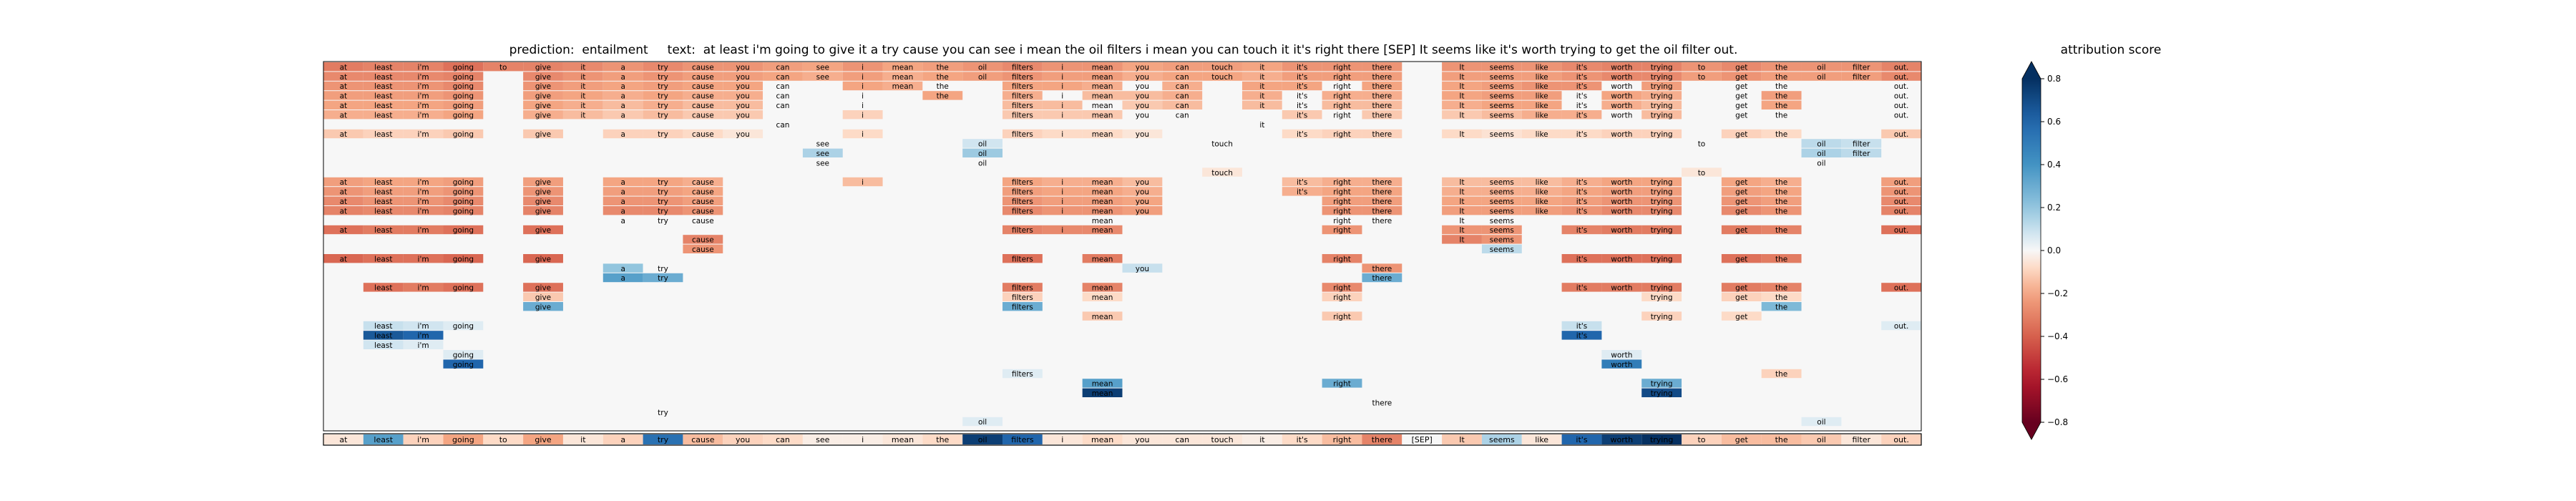 This screenshot has width=2576, height=501. Describe the element at coordinates (1342, 193) in the screenshot. I see `heatmap-token-label: right` at that location.